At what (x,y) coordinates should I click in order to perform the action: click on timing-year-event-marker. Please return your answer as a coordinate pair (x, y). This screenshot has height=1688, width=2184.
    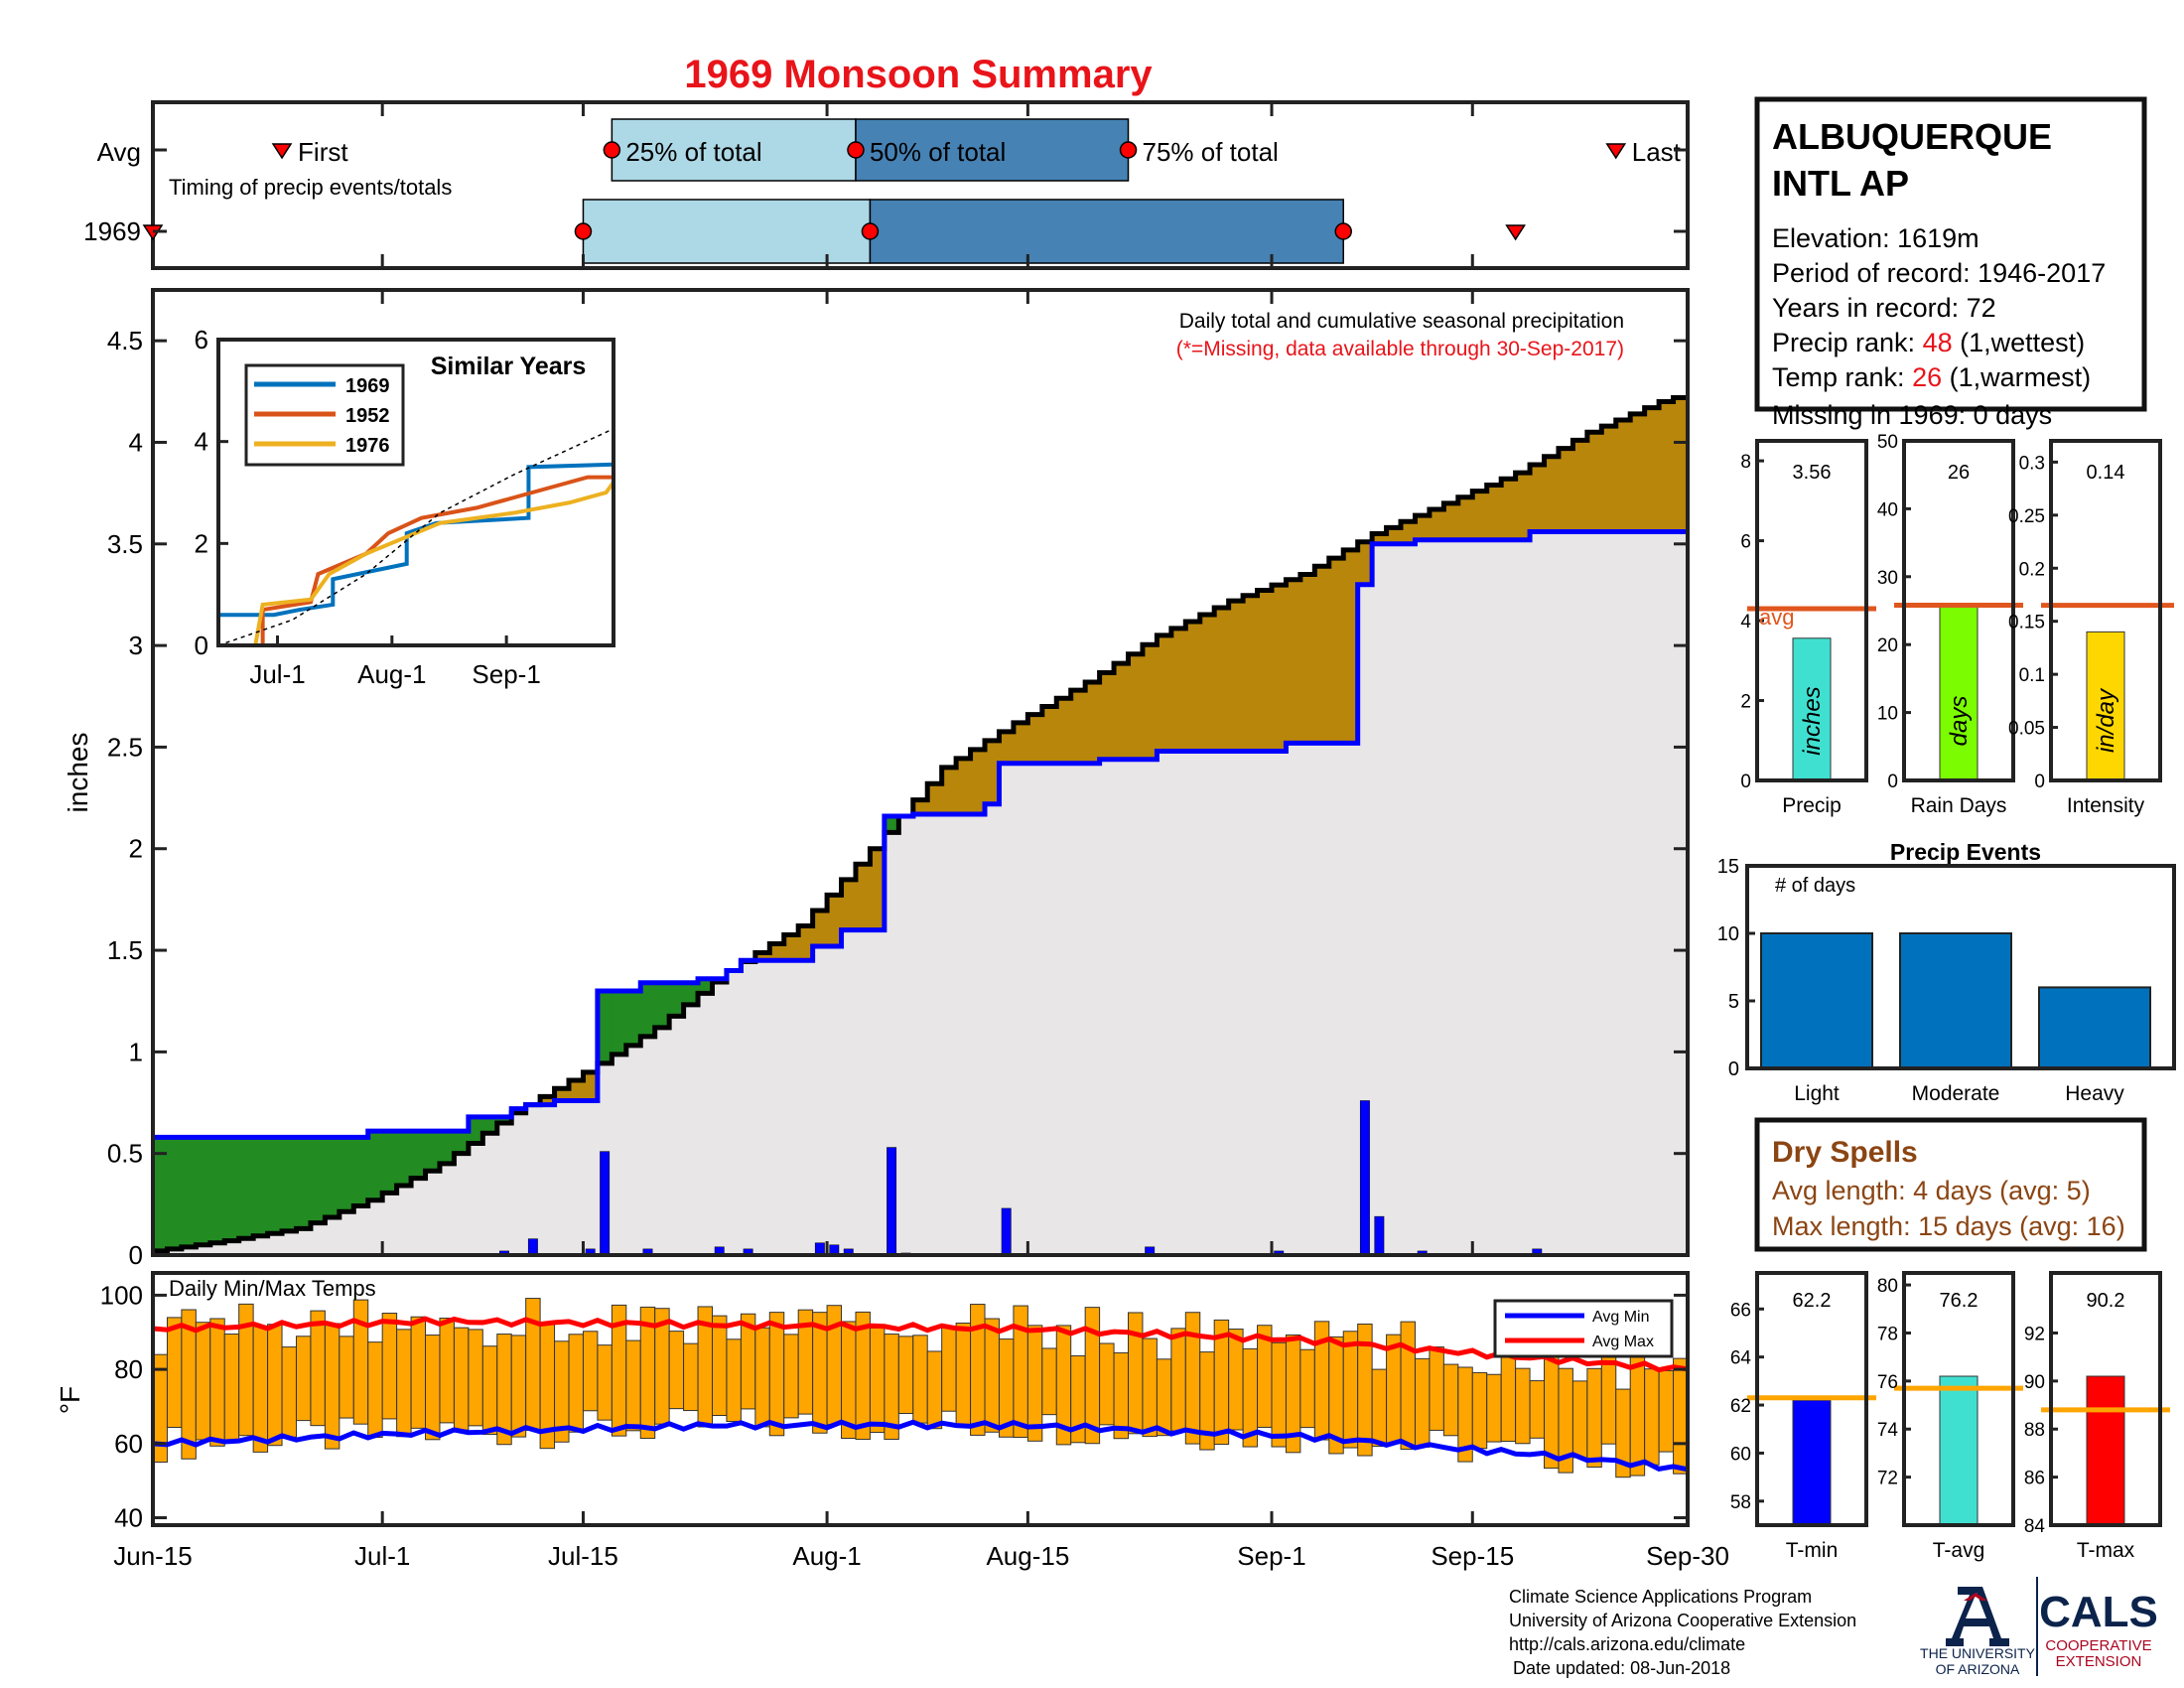
    Looking at the image, I should click on (1515, 232).